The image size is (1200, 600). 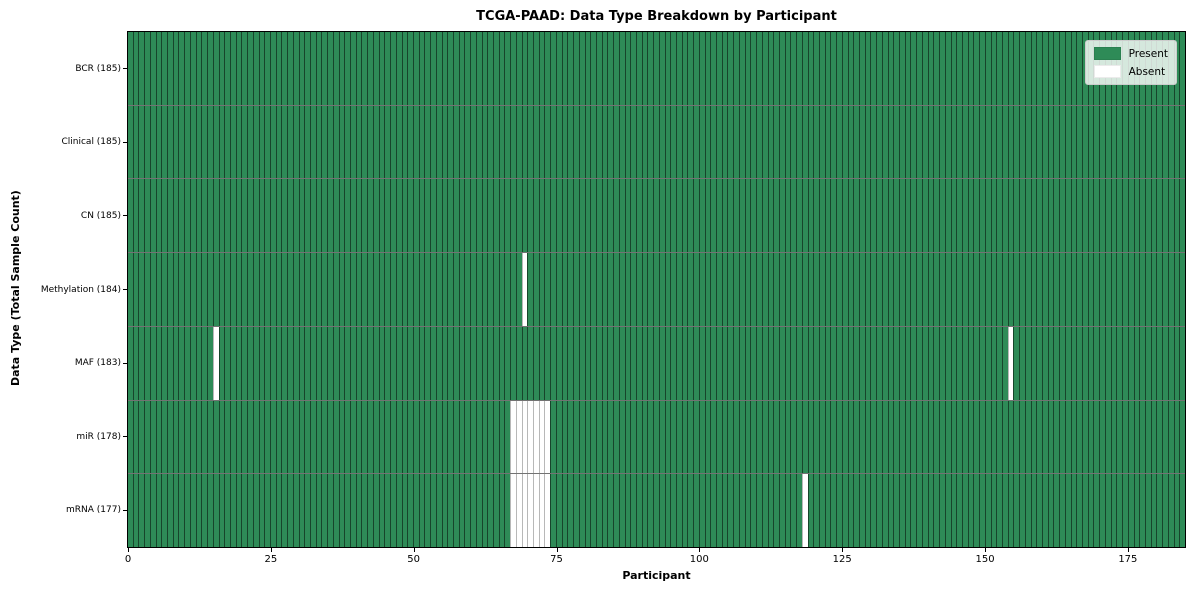 I want to click on heatmap-row-BCR, so click(x=656, y=68).